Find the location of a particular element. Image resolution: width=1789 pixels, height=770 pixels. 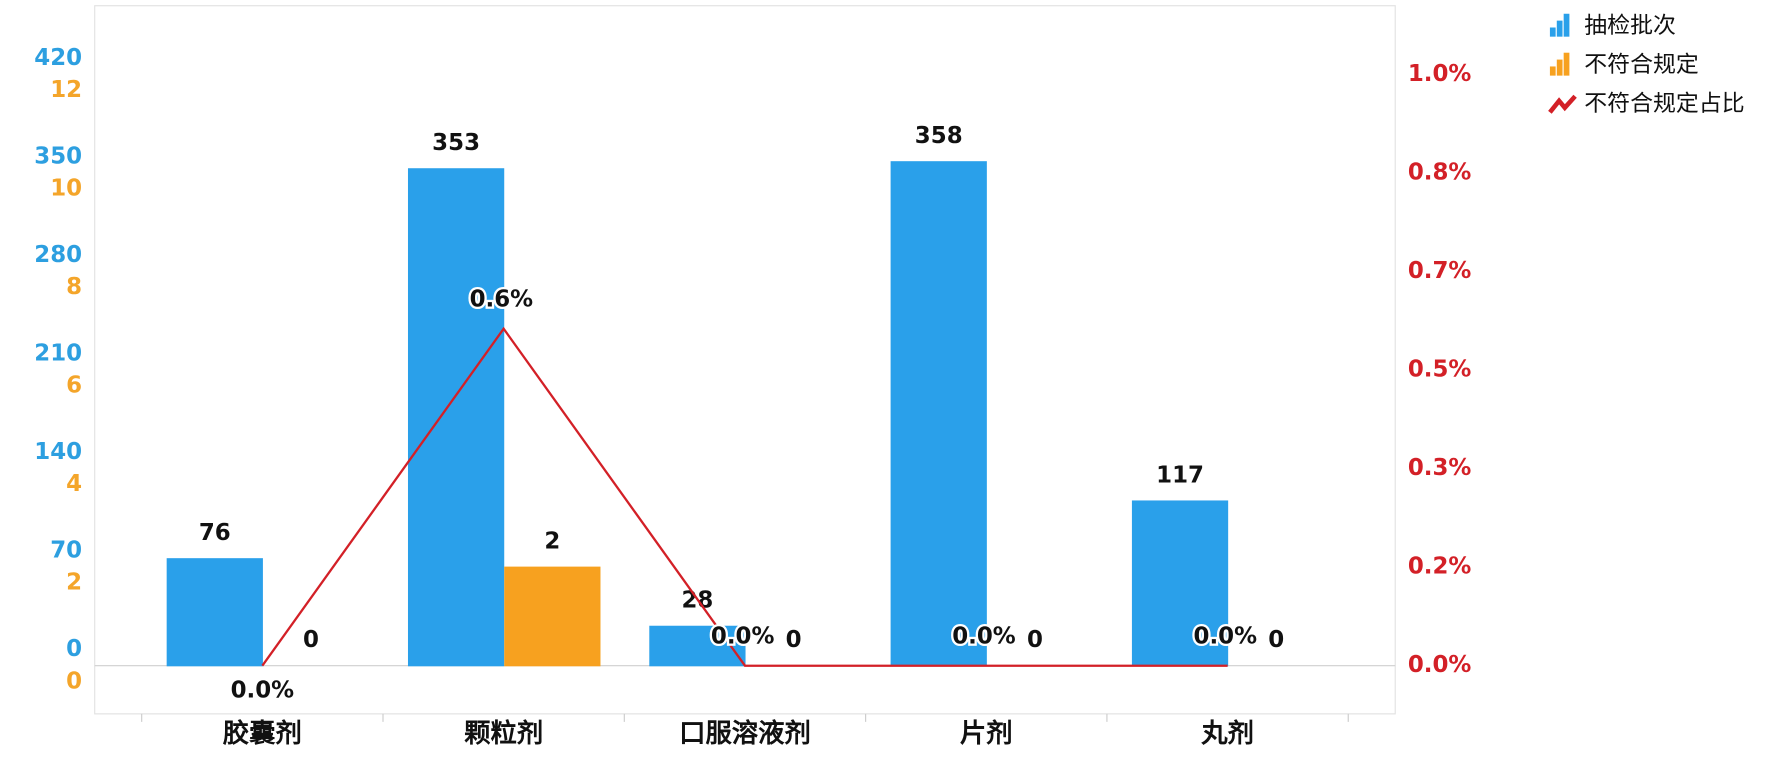

y3-tick-label: 1.0% is located at coordinates (1440, 74).